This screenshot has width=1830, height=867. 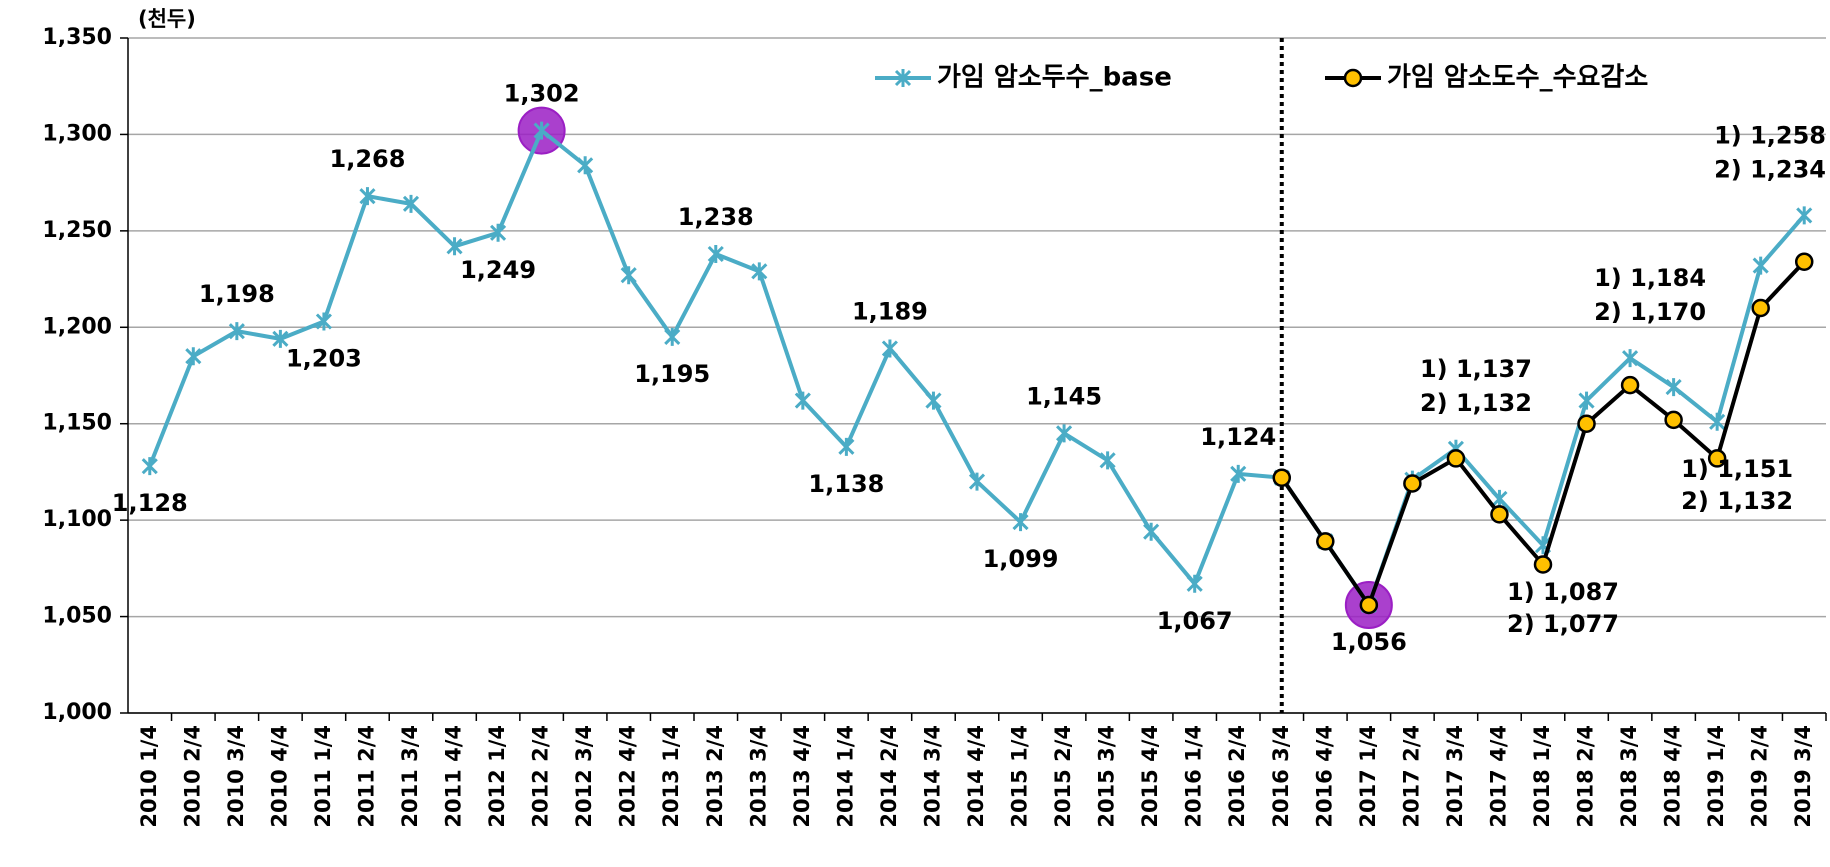 What do you see at coordinates (324, 359) in the screenshot?
I see `data-label: 1,203` at bounding box center [324, 359].